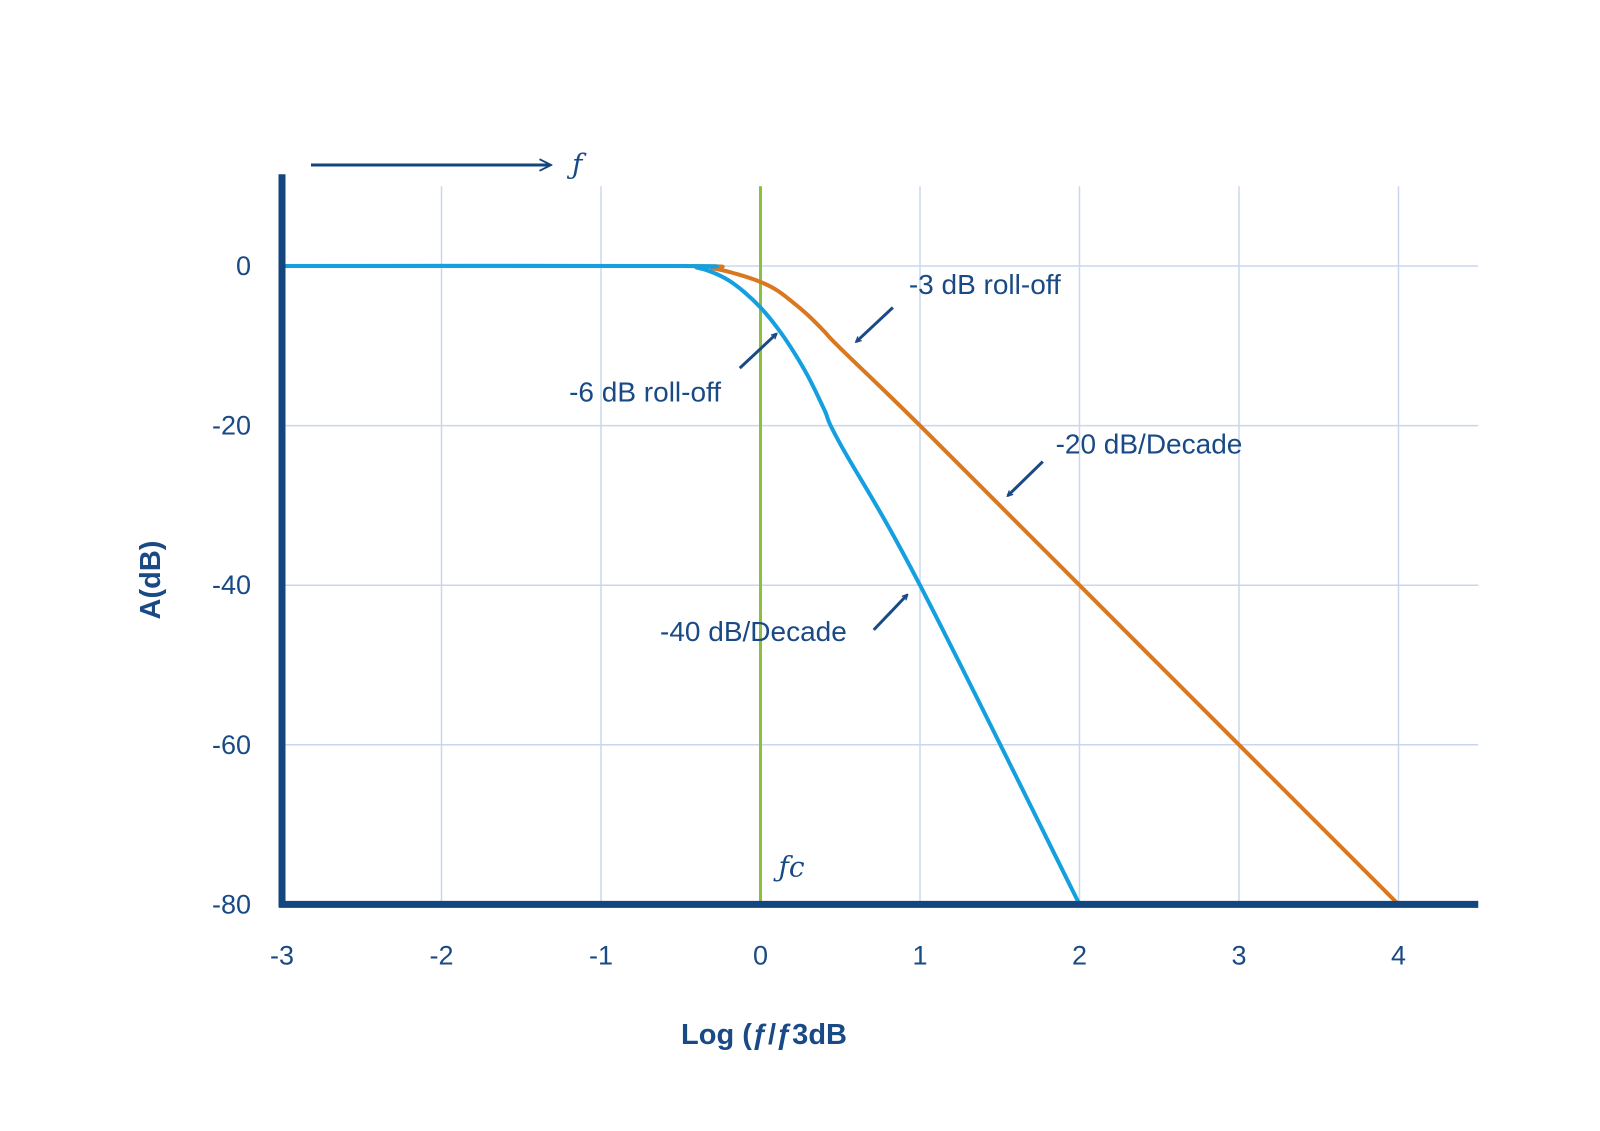 This screenshot has height=1131, width=1600. I want to click on y-tick-label: -80, so click(231, 904).